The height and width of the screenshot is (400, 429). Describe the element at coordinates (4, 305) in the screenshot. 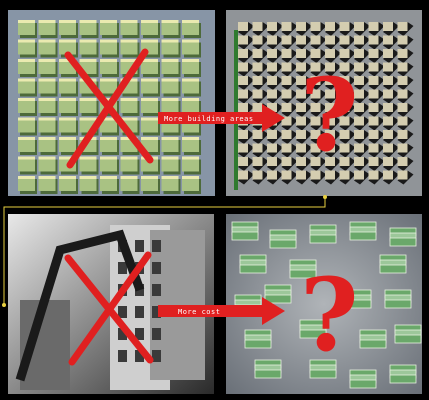

I see `connector-dot` at that location.